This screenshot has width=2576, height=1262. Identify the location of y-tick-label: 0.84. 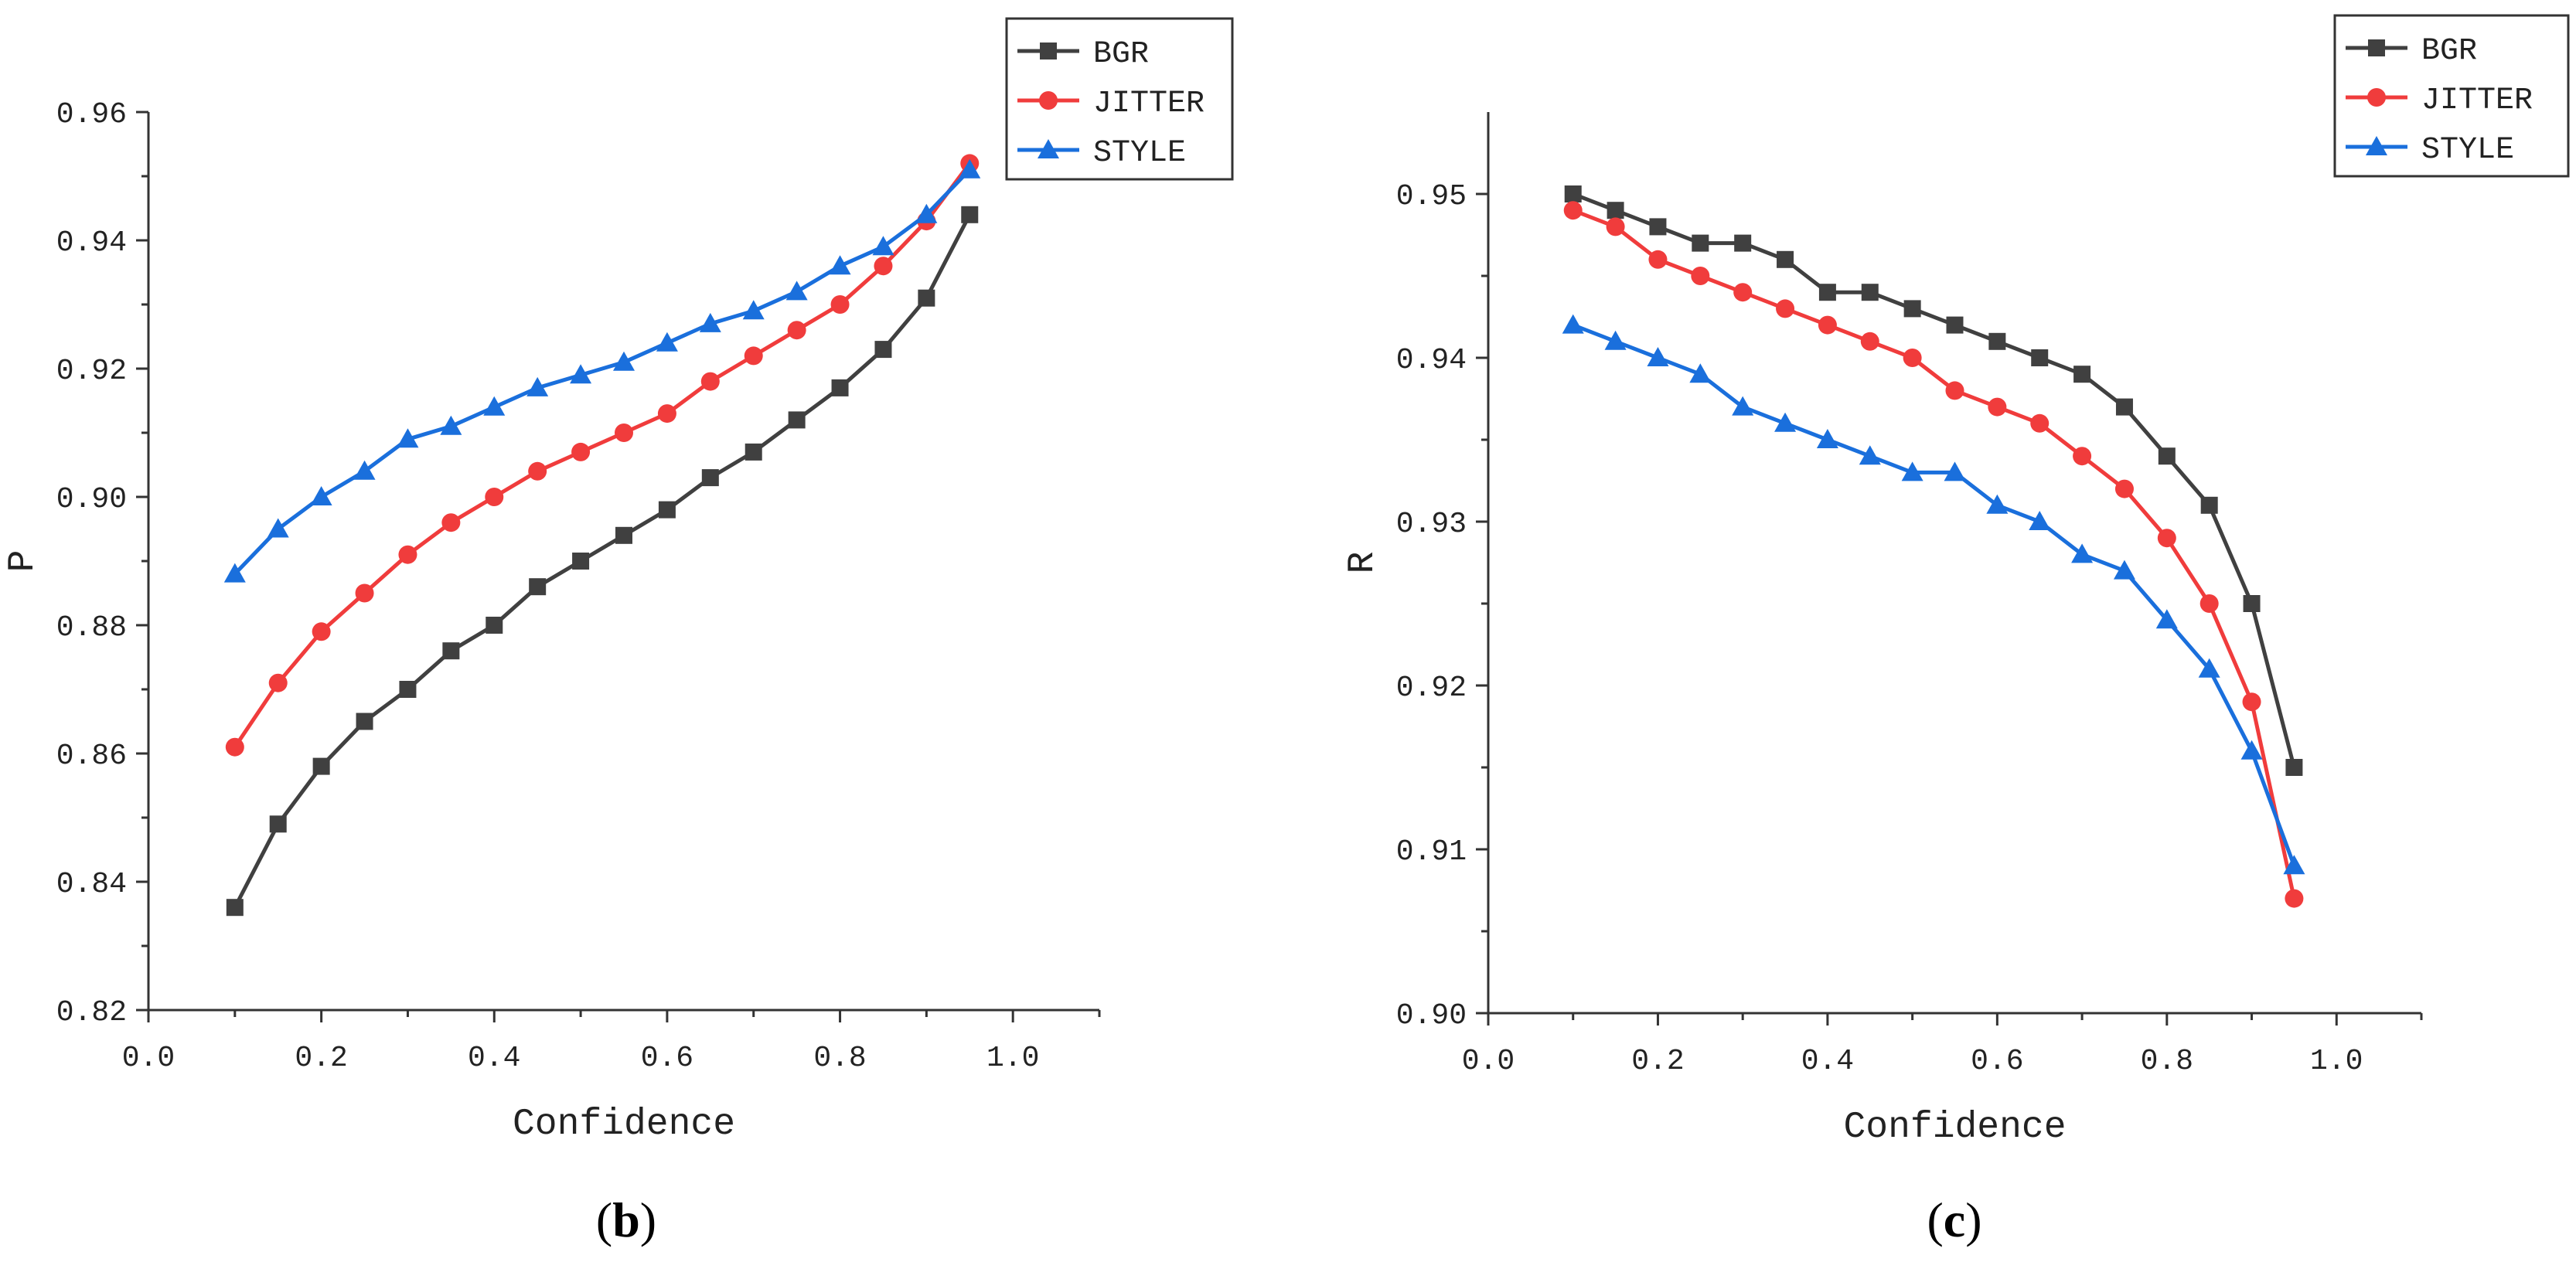
(91, 884).